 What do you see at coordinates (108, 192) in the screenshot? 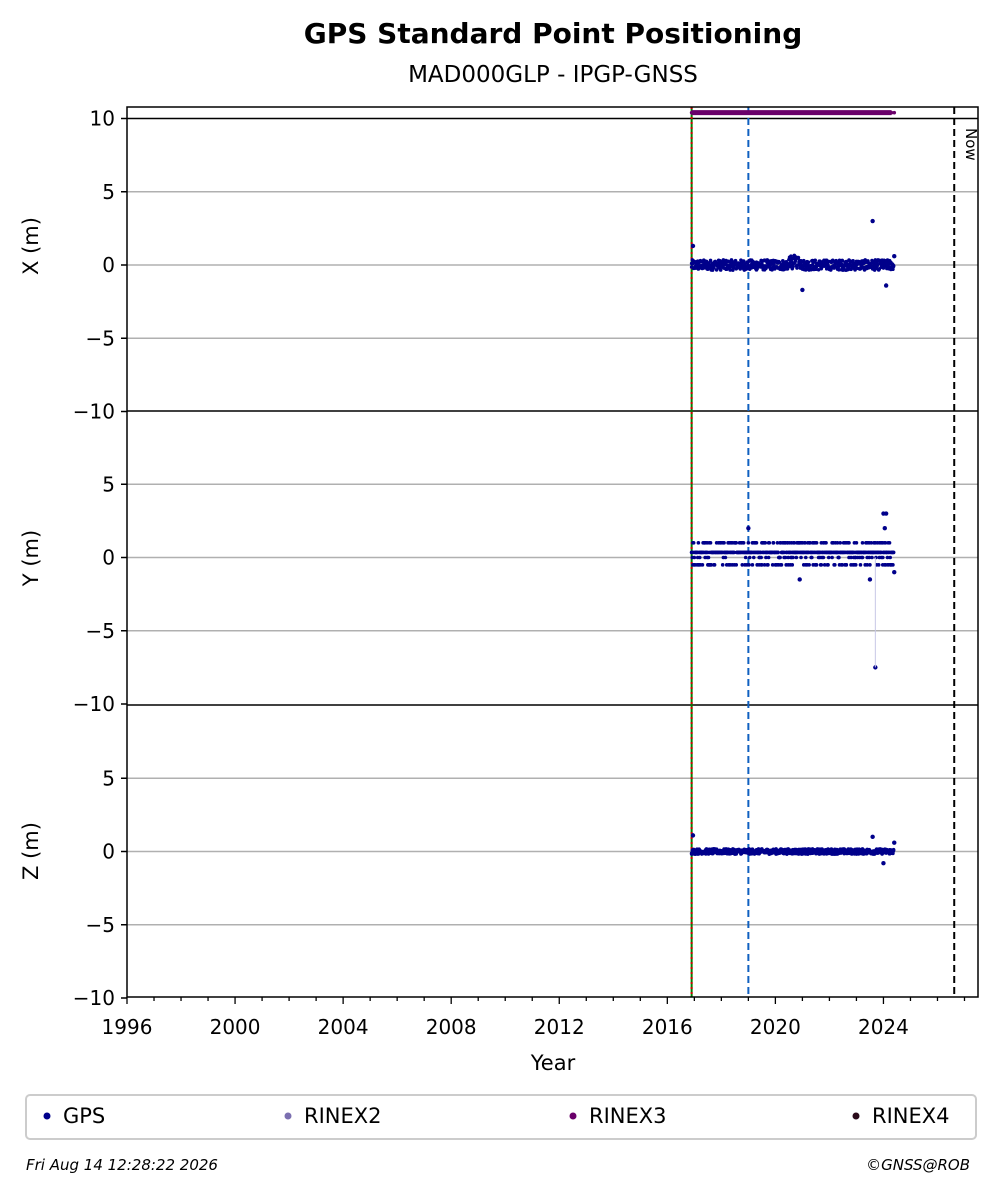
I see `y-tick-label: 5` at bounding box center [108, 192].